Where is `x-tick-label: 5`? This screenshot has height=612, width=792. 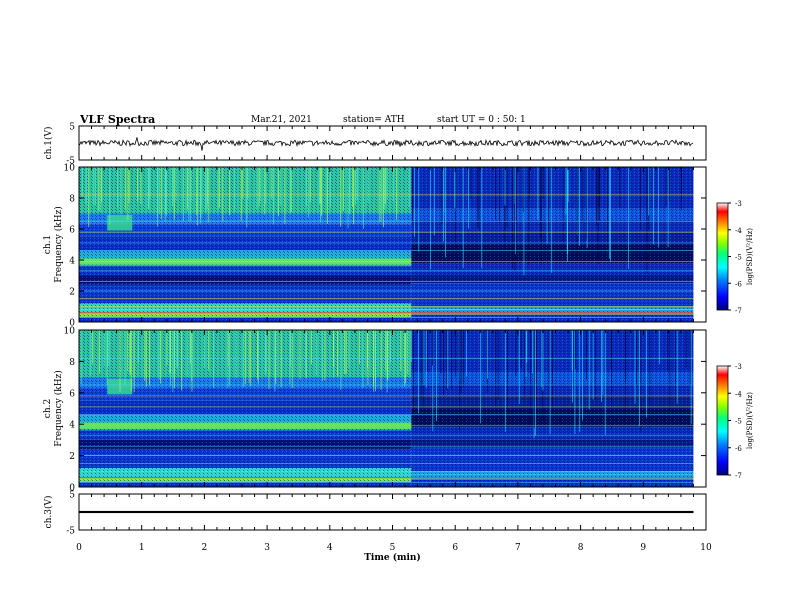
x-tick-label: 5 is located at coordinates (393, 548).